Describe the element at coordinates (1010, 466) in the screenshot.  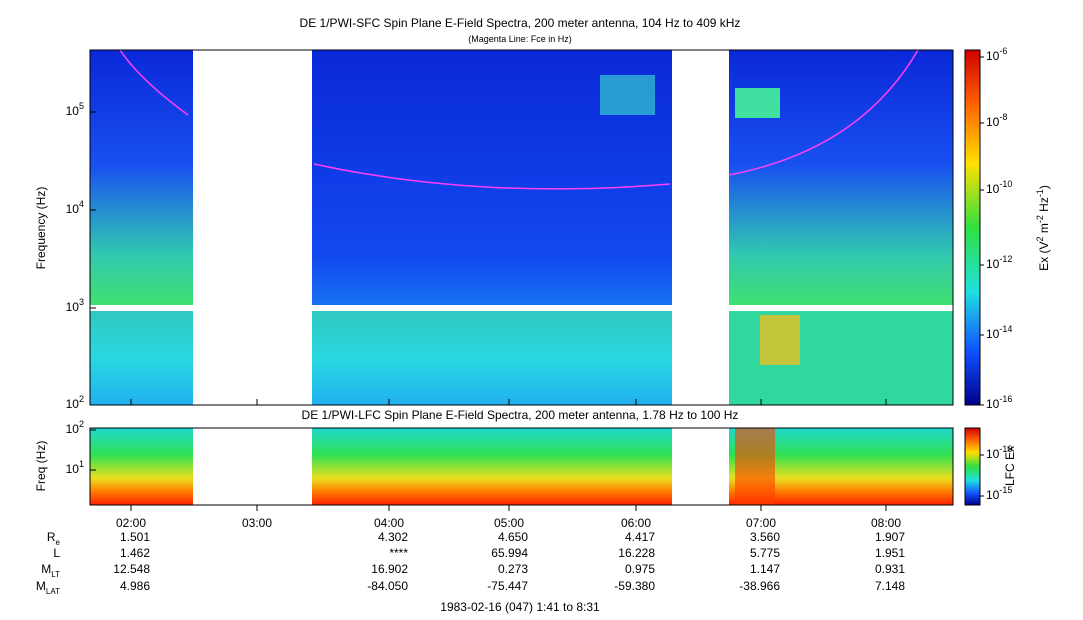
I see `bottom-colorbar-label: LFC Ex` at that location.